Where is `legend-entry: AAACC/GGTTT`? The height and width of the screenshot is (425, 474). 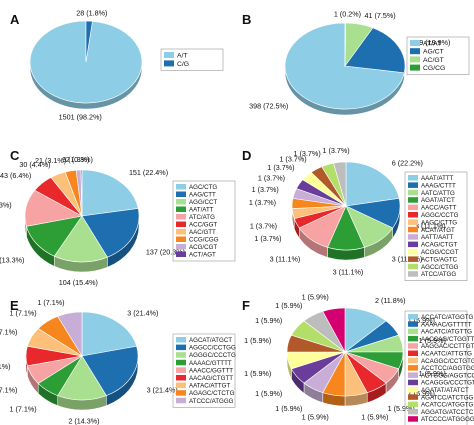 legend-entry: AAACC/GGTTT is located at coordinates (211, 370).